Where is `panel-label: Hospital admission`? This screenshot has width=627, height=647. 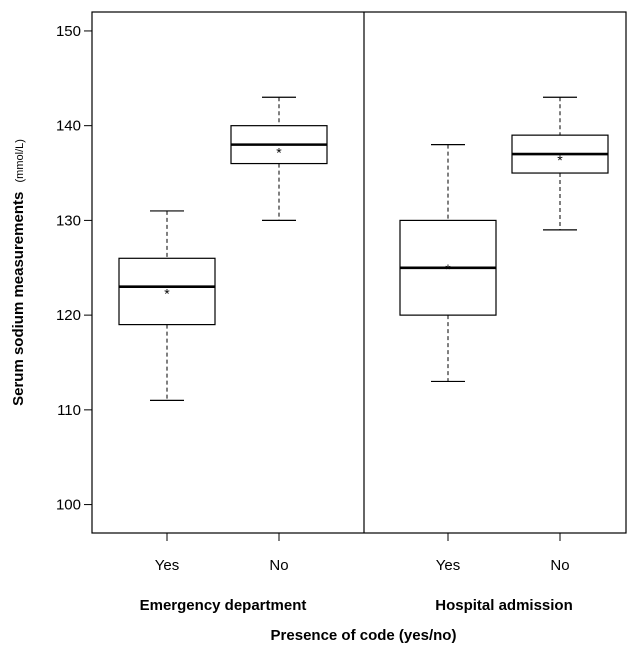 panel-label: Hospital admission is located at coordinates (504, 605).